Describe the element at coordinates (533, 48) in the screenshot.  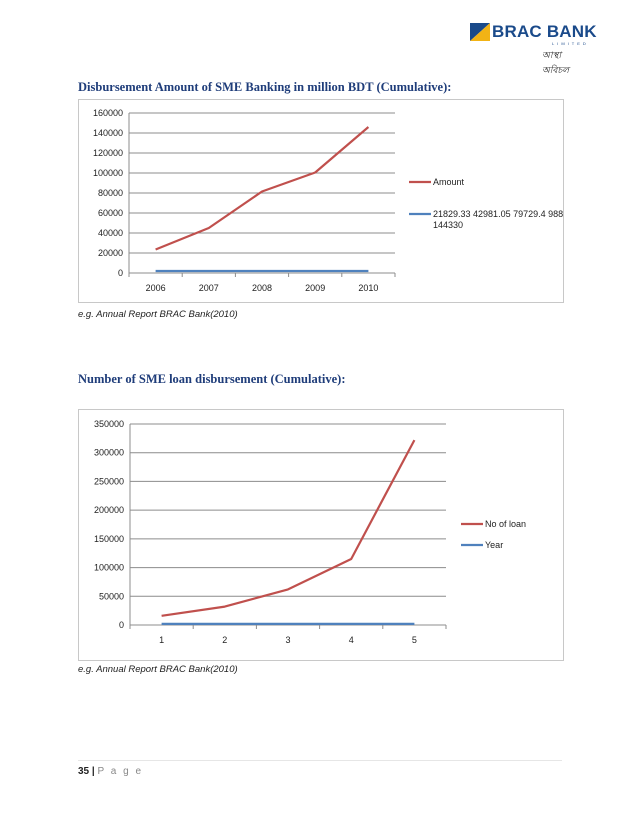
I see `brac-bank-logo: BRAC BANK LIMITED আস্থা অবিচল` at that location.